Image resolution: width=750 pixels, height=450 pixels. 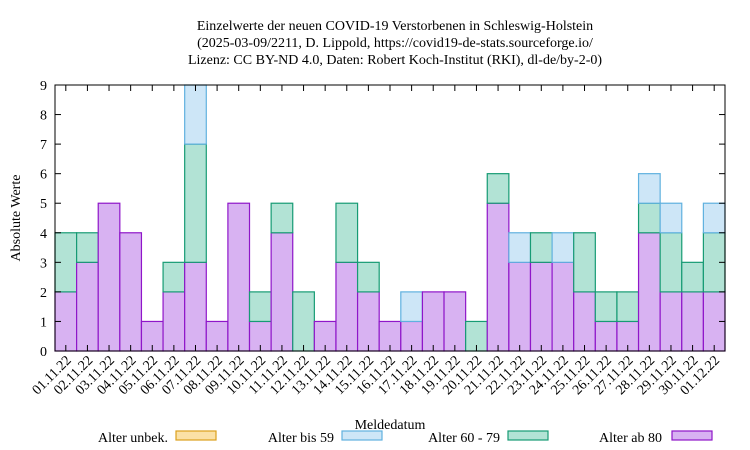 What do you see at coordinates (714, 218) in the screenshot?
I see `bar-alter-bis-59-01.12.22` at bounding box center [714, 218].